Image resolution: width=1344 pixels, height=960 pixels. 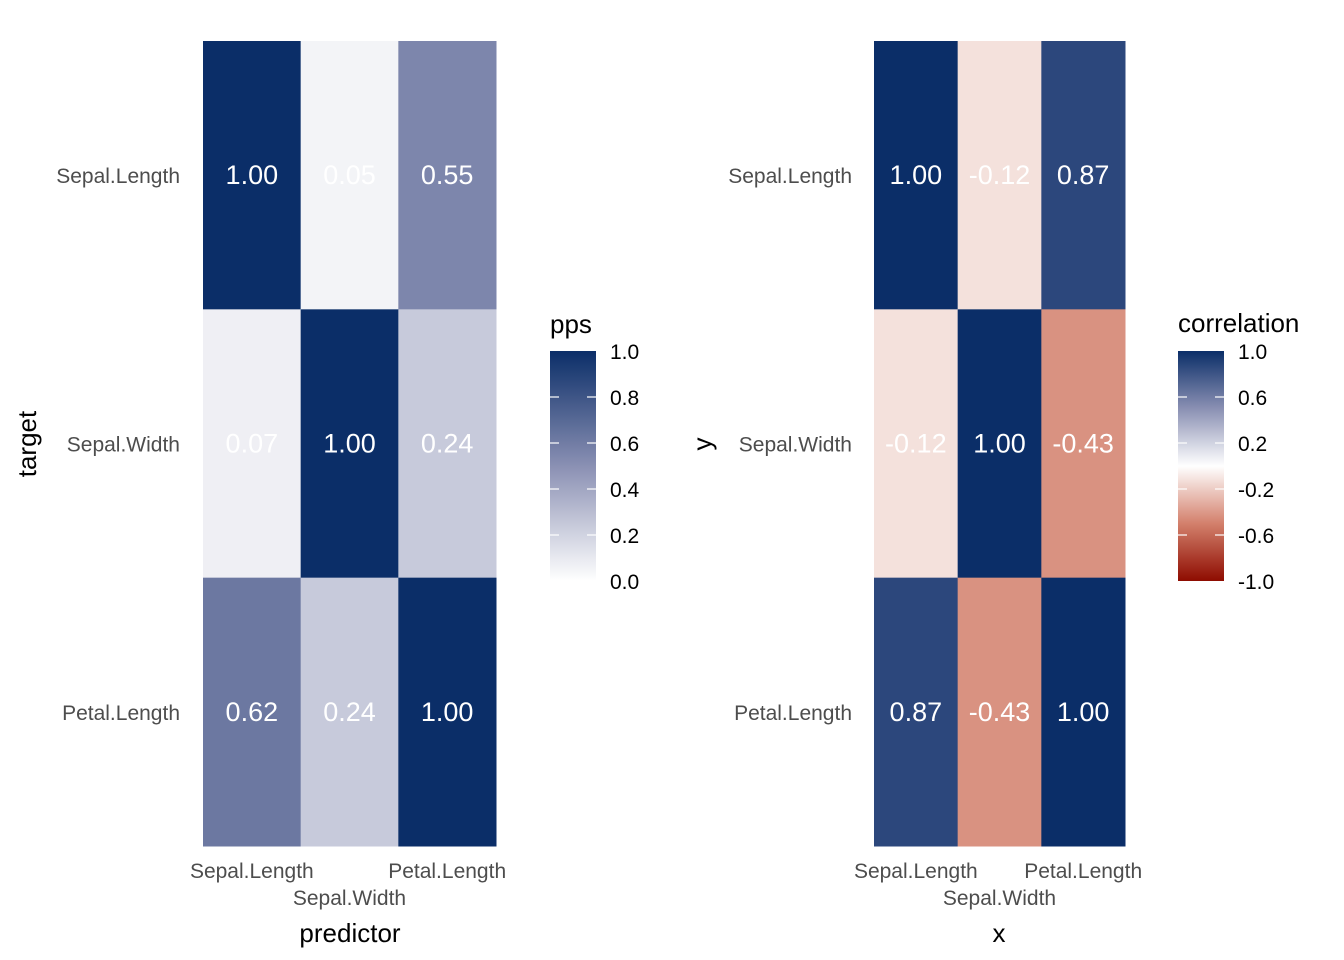 What do you see at coordinates (349, 933) in the screenshot?
I see `x-axis-title: predictor` at bounding box center [349, 933].